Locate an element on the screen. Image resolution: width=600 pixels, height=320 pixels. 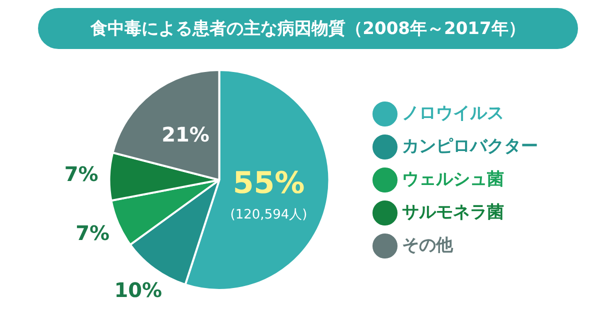
legend-label: その他 is located at coordinates (428, 245).